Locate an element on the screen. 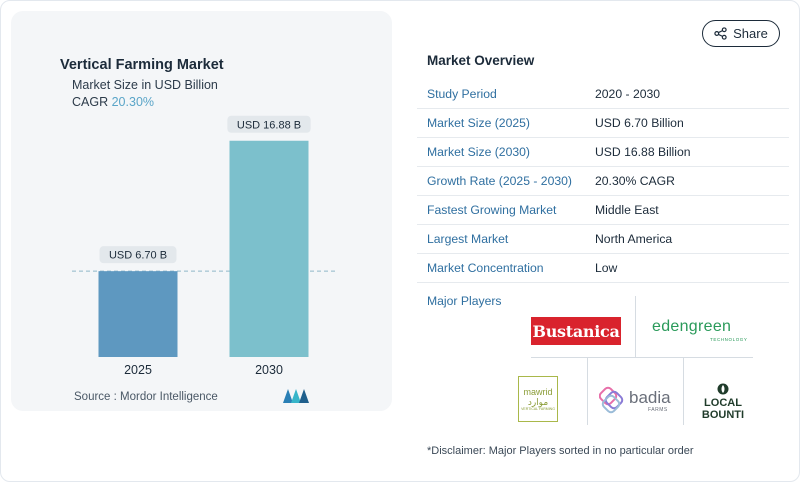  mawrid-logo-arabic: موارد is located at coordinates (538, 401).